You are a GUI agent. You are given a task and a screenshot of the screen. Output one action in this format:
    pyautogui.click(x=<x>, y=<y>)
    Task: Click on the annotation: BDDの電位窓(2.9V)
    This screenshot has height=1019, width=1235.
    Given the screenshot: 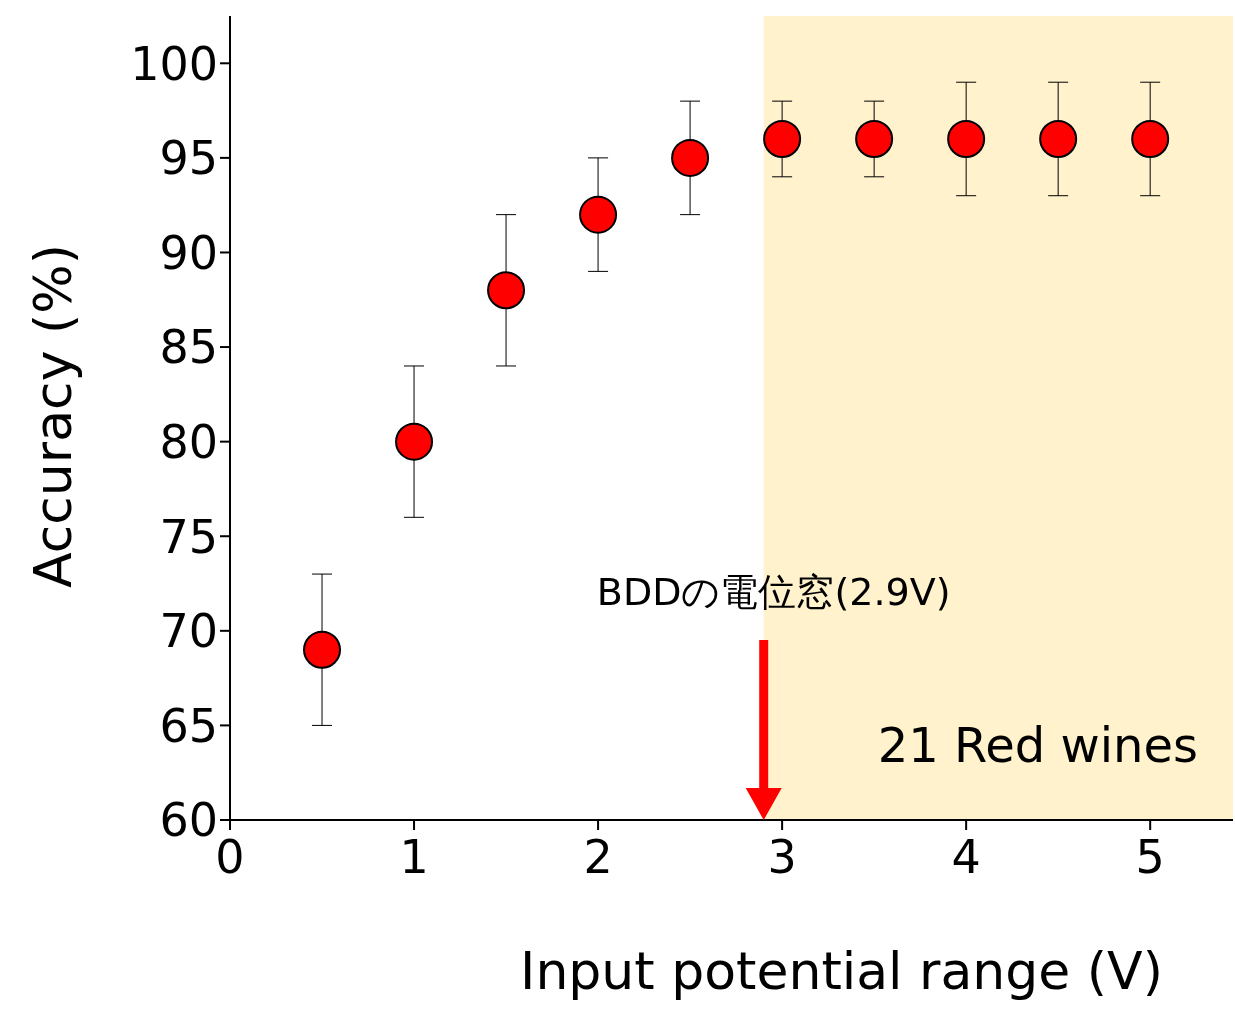 What is the action you would take?
    pyautogui.click(x=773, y=592)
    